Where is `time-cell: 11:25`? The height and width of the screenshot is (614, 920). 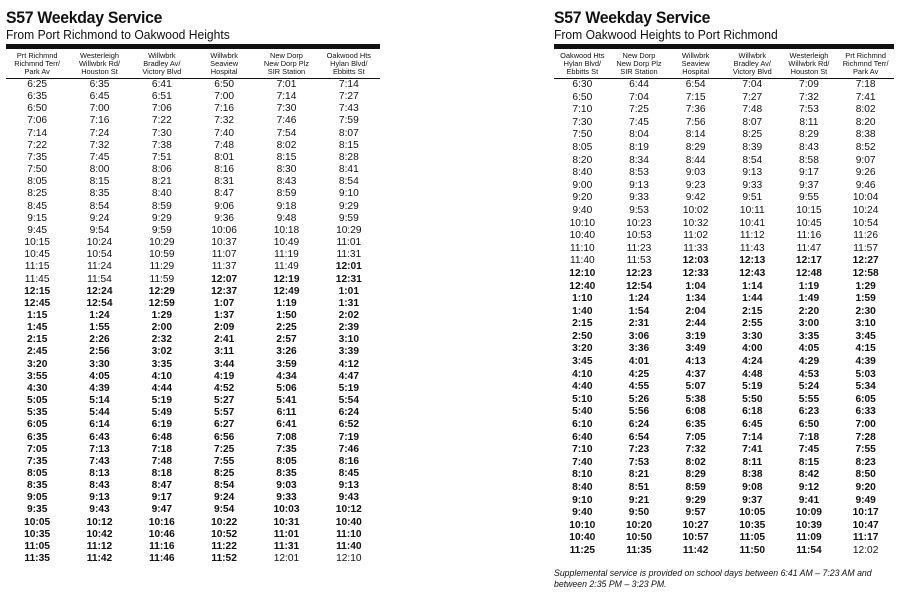 time-cell: 11:25 is located at coordinates (582, 550).